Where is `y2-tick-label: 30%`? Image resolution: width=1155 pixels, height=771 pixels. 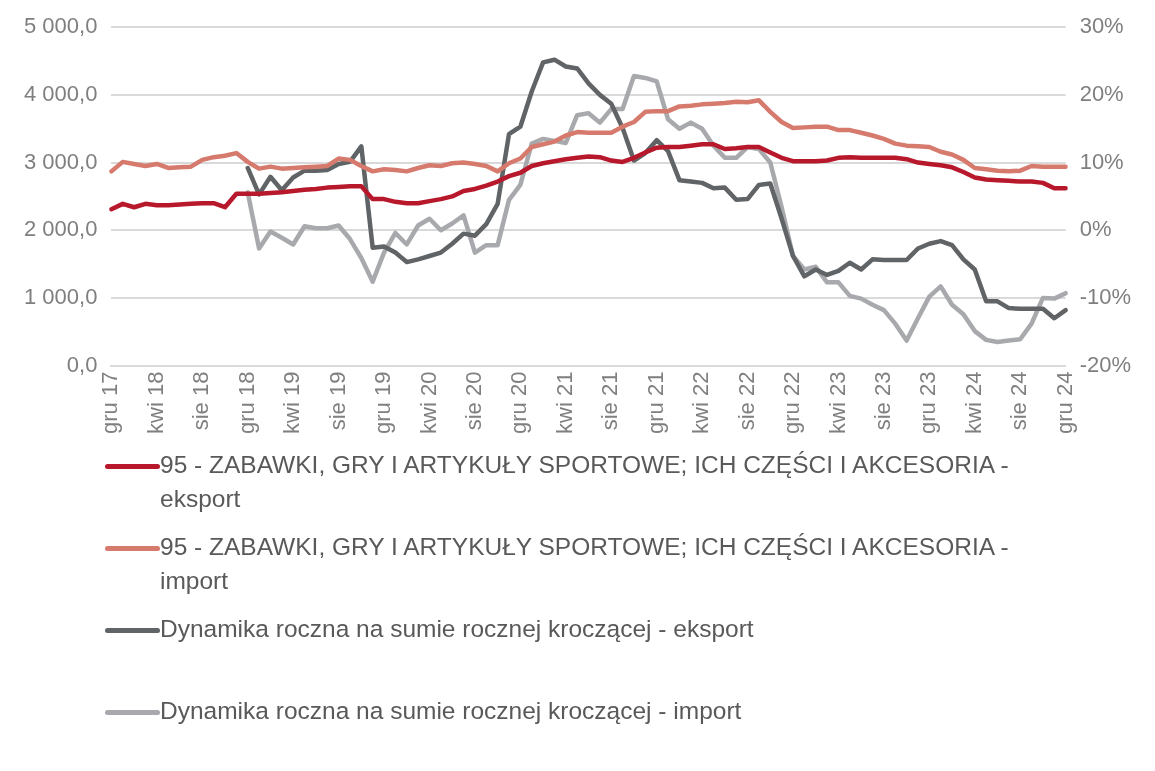
y2-tick-label: 30% is located at coordinates (1101, 26).